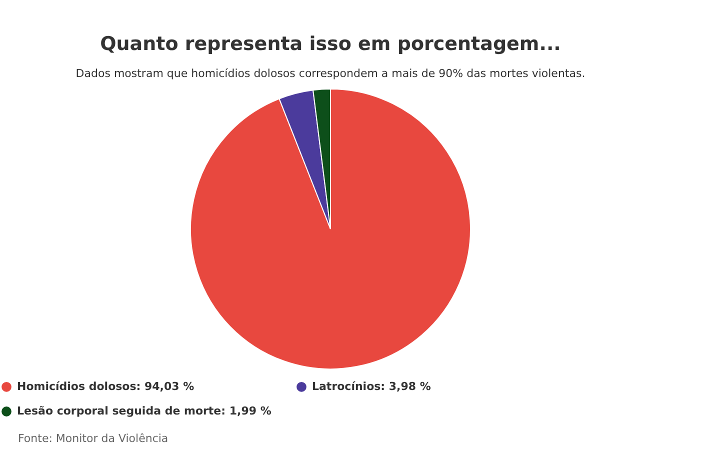 The image size is (701, 456). What do you see at coordinates (371, 386) in the screenshot?
I see `legend-label: Latrocínios: 3,98 %` at bounding box center [371, 386].